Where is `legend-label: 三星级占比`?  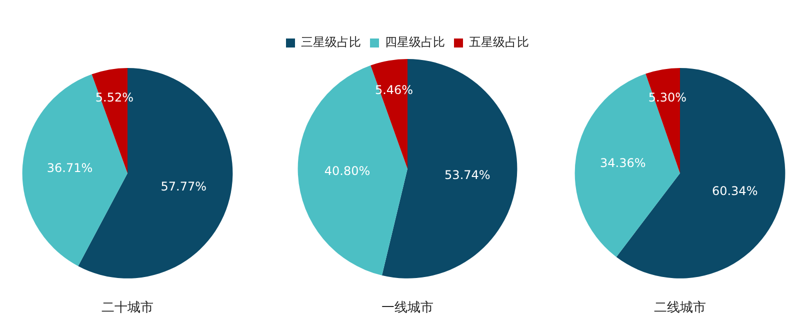
legend-label: 三星级占比 is located at coordinates (331, 42).